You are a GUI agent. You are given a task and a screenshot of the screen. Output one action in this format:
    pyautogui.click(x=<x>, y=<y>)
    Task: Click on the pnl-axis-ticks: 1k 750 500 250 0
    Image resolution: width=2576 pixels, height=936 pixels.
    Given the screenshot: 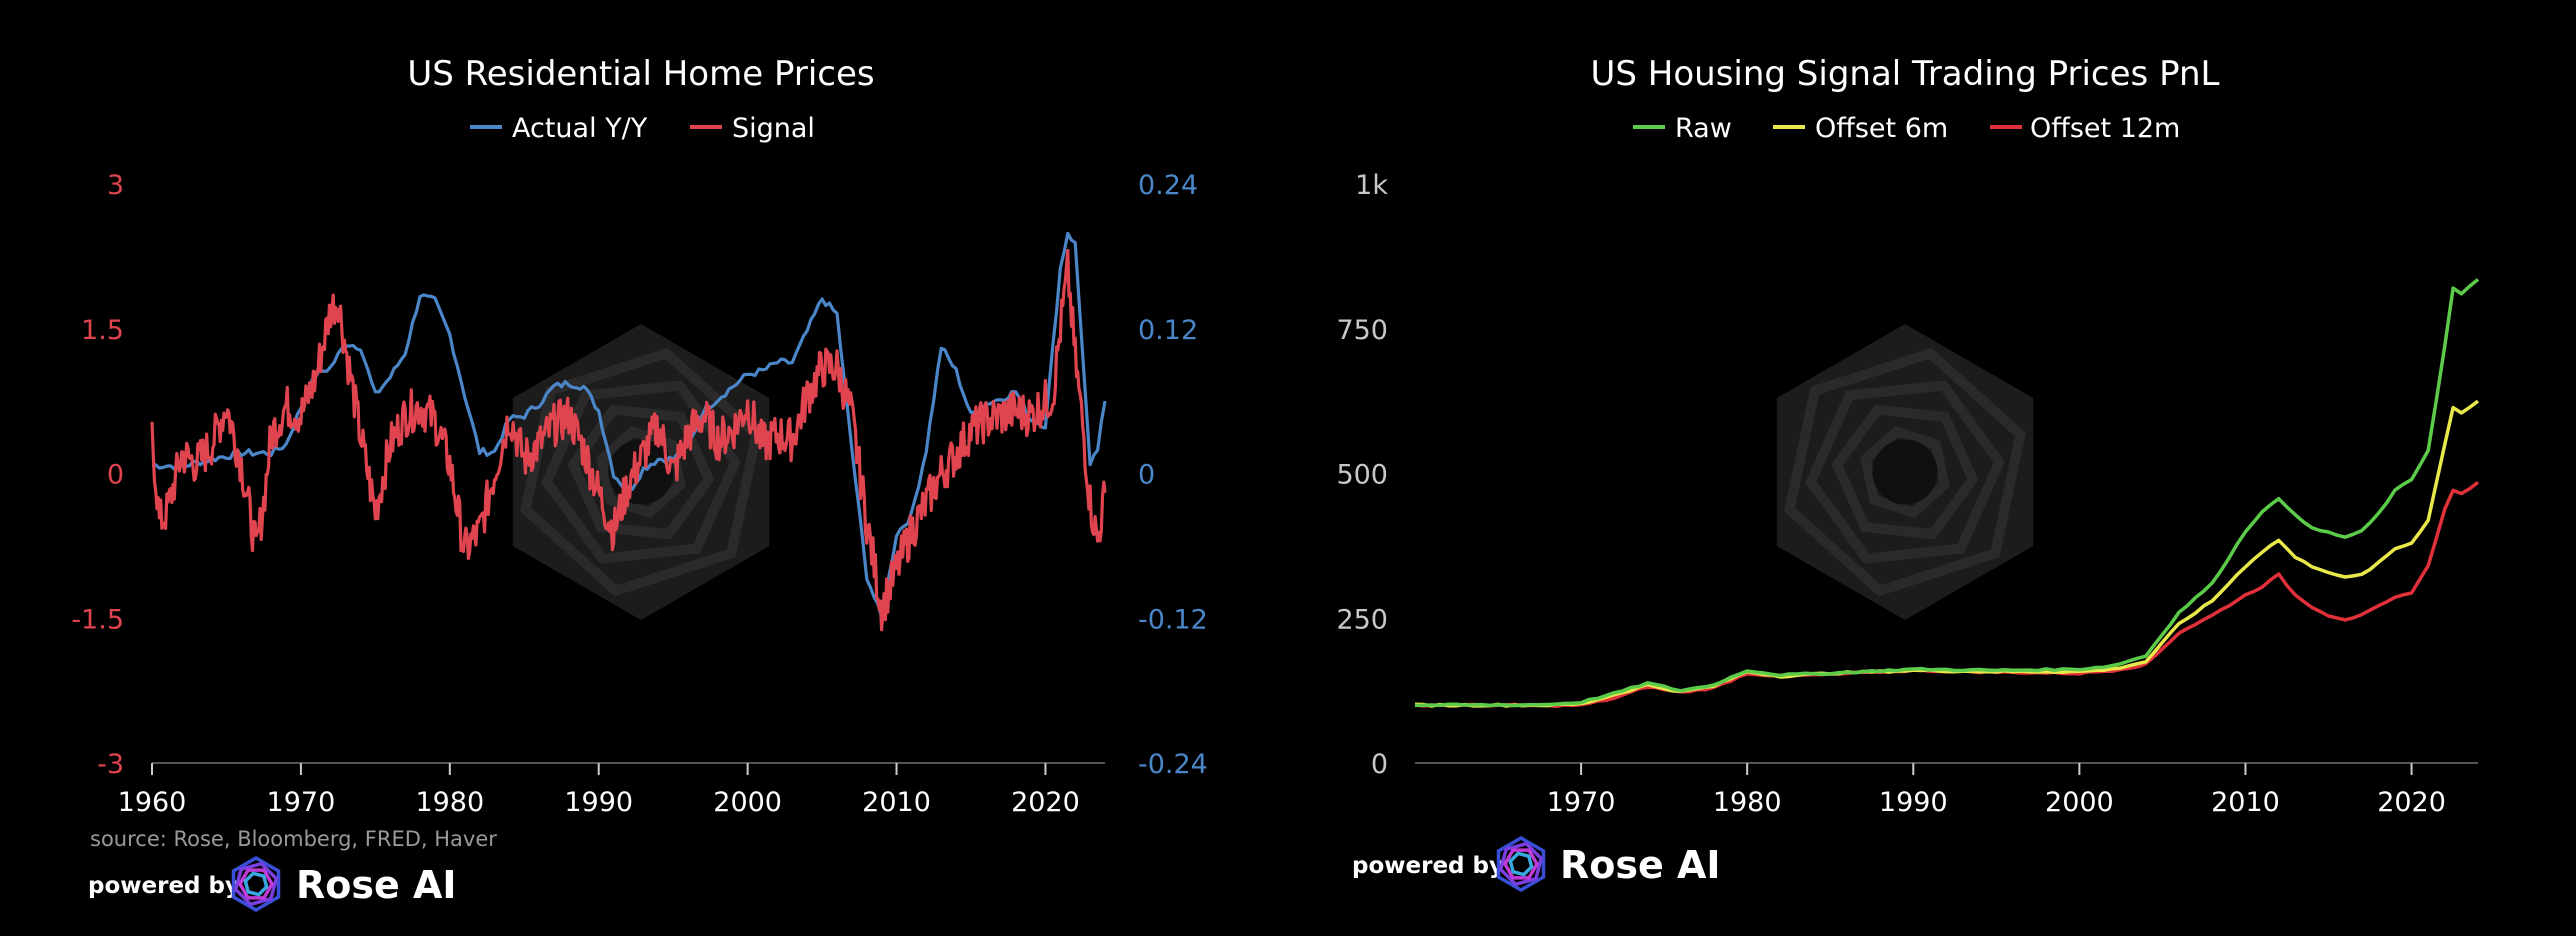 What is the action you would take?
    pyautogui.click(x=1362, y=475)
    